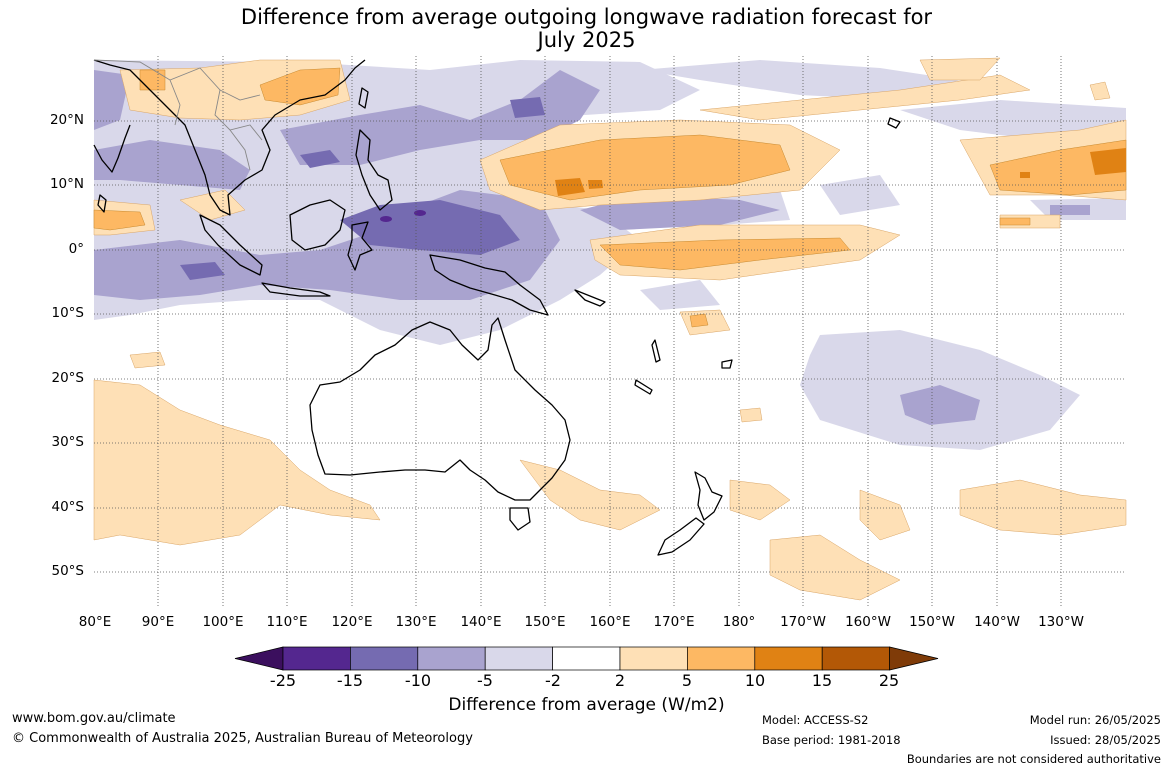  Describe the element at coordinates (102, 203) in the screenshot. I see `sri-lanka-coastline` at that location.